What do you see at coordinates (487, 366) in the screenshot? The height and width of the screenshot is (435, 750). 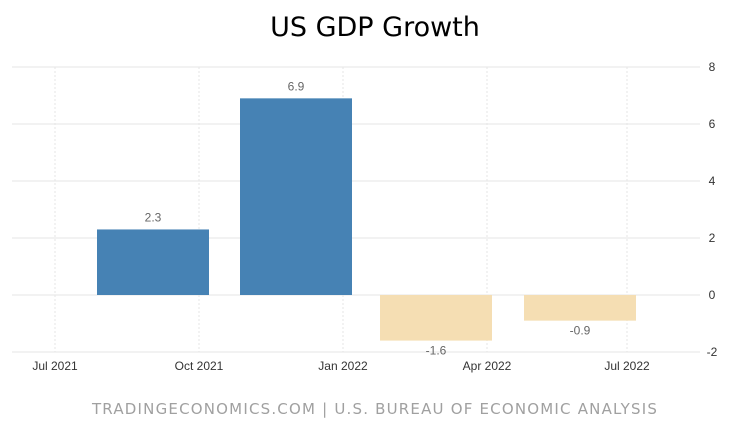 I see `x-tick-label: Apr 2022` at bounding box center [487, 366].